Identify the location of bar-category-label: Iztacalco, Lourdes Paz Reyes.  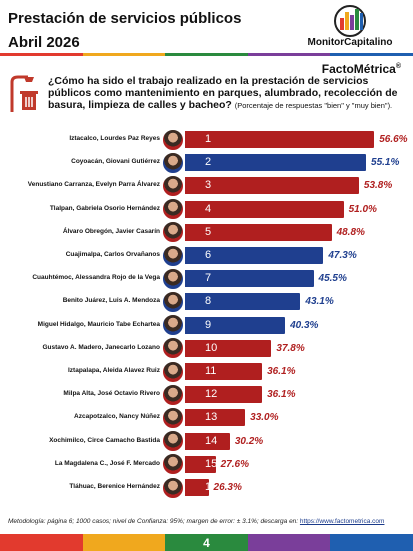
(114, 138).